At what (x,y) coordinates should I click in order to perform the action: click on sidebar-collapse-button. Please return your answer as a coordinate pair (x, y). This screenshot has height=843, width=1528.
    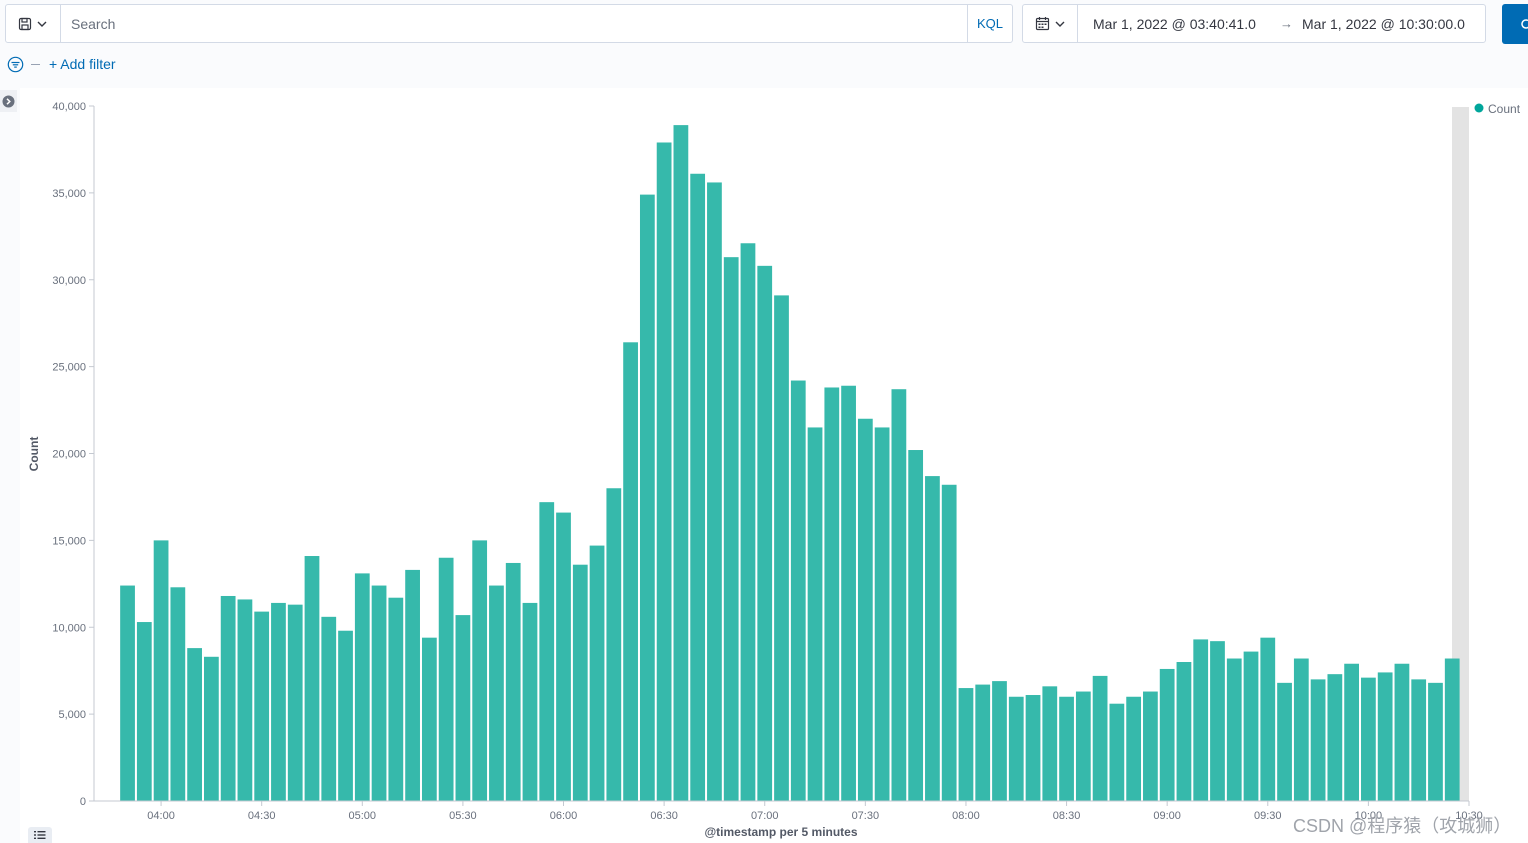
    Looking at the image, I should click on (8, 101).